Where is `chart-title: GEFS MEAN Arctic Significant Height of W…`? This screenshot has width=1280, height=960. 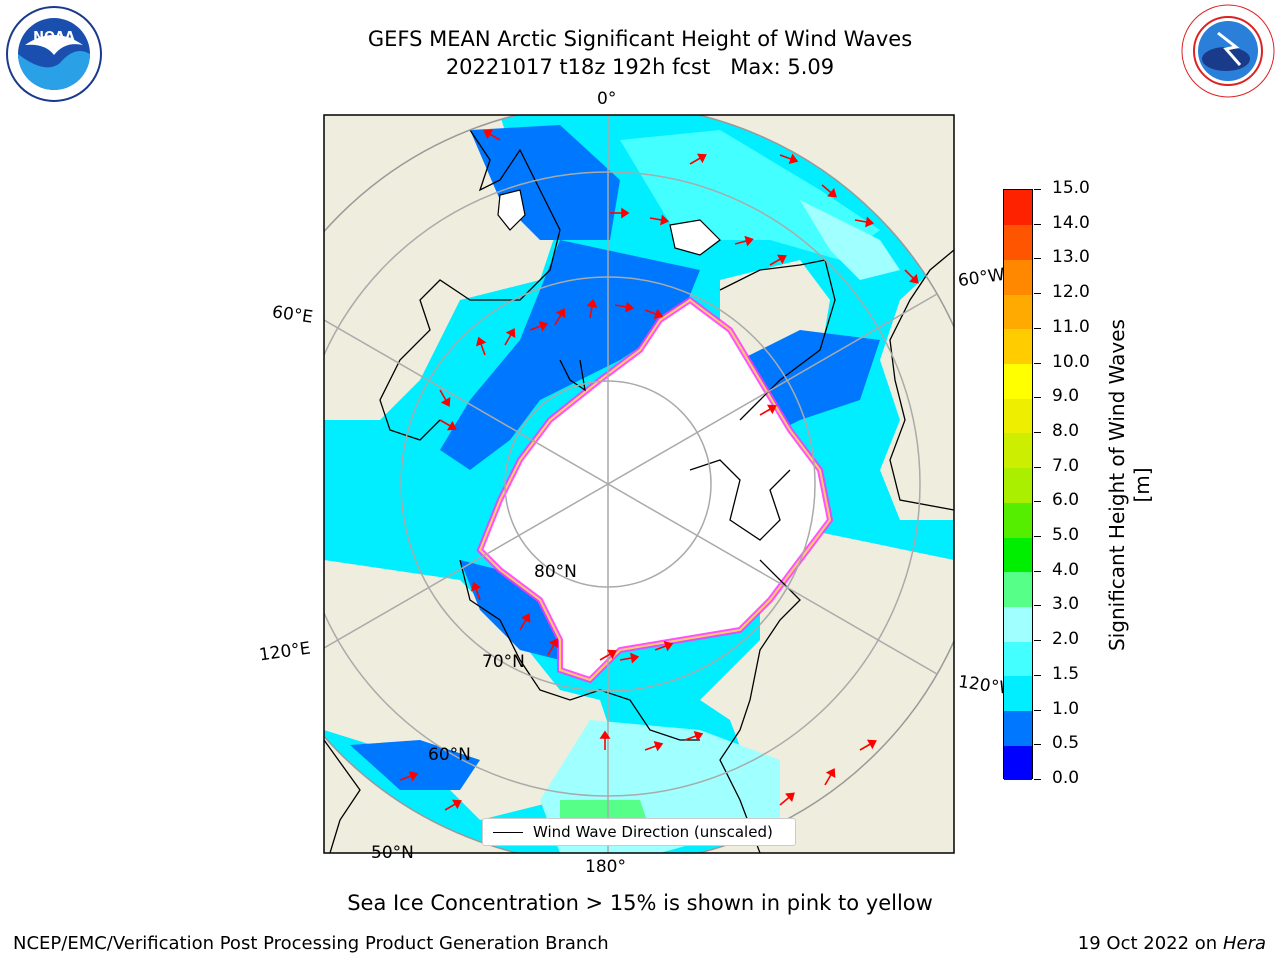 chart-title: GEFS MEAN Arctic Significant Height of W… is located at coordinates (640, 39).